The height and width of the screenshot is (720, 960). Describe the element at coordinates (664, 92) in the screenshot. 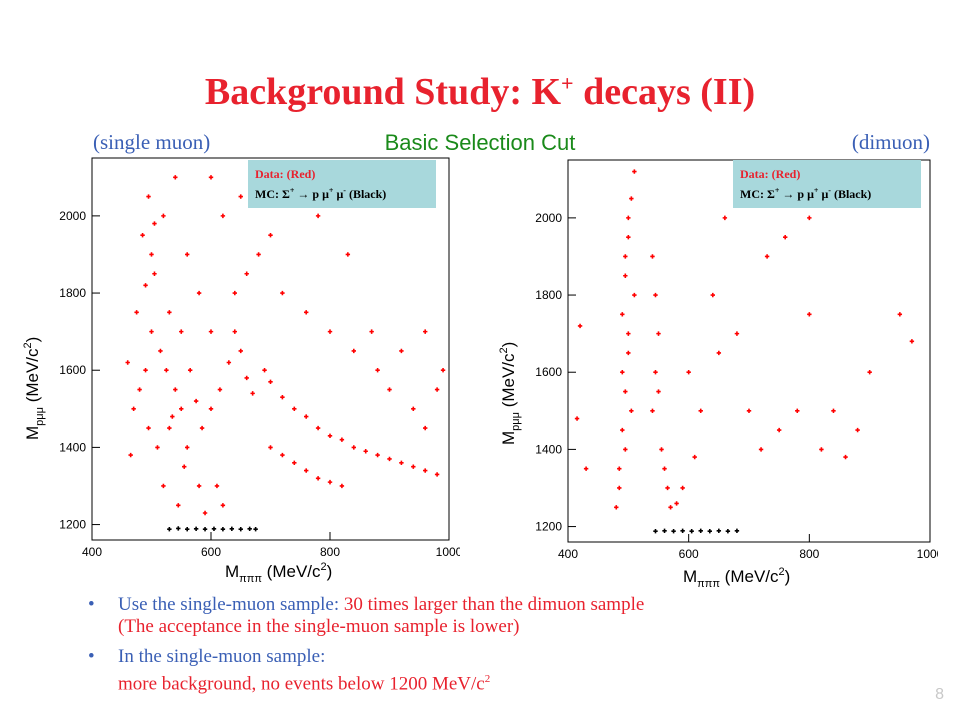

I see `title-tail: decays (II)` at that location.